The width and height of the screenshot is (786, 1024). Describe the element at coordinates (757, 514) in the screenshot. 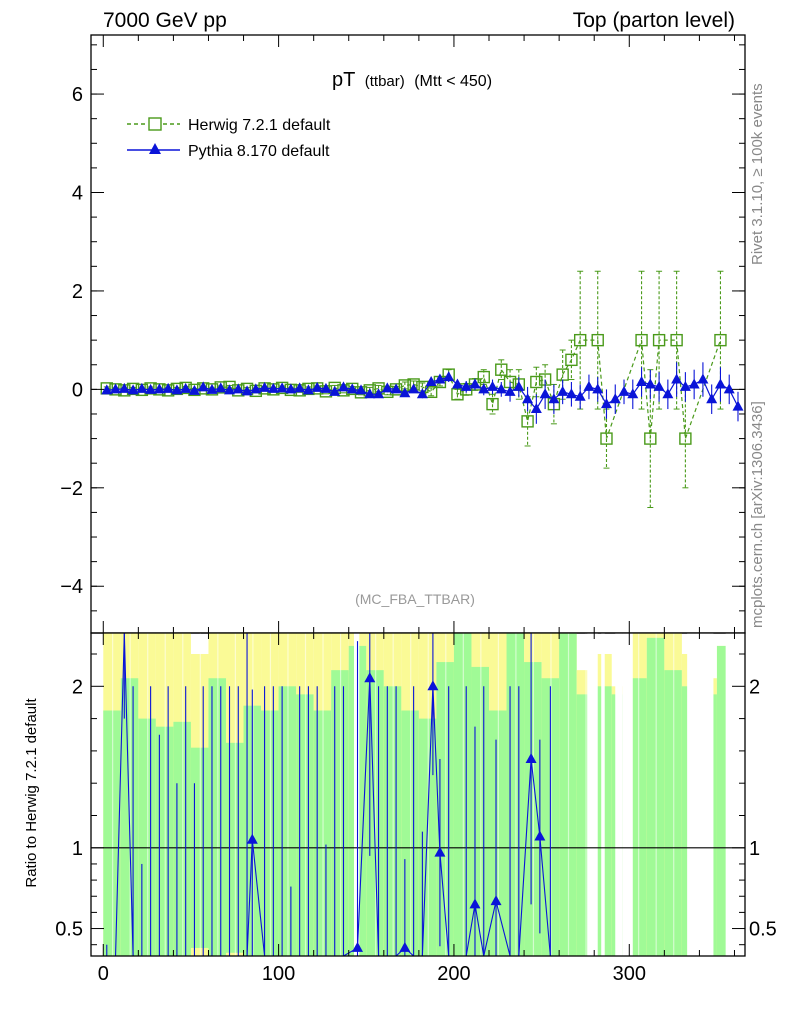

I see `side-label-mcplots: mcplots.cern.ch [arXiv:1306.3436]` at that location.